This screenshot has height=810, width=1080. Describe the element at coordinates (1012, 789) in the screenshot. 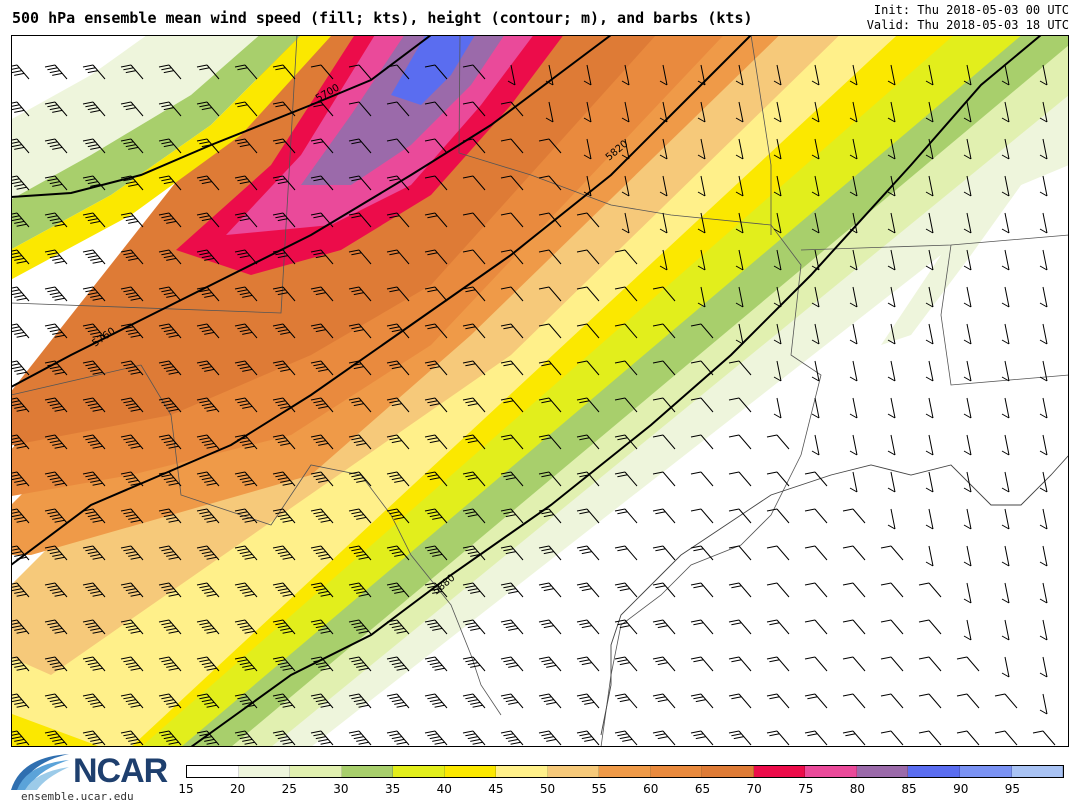

I see `colorbar-tick-label: 95` at that location.